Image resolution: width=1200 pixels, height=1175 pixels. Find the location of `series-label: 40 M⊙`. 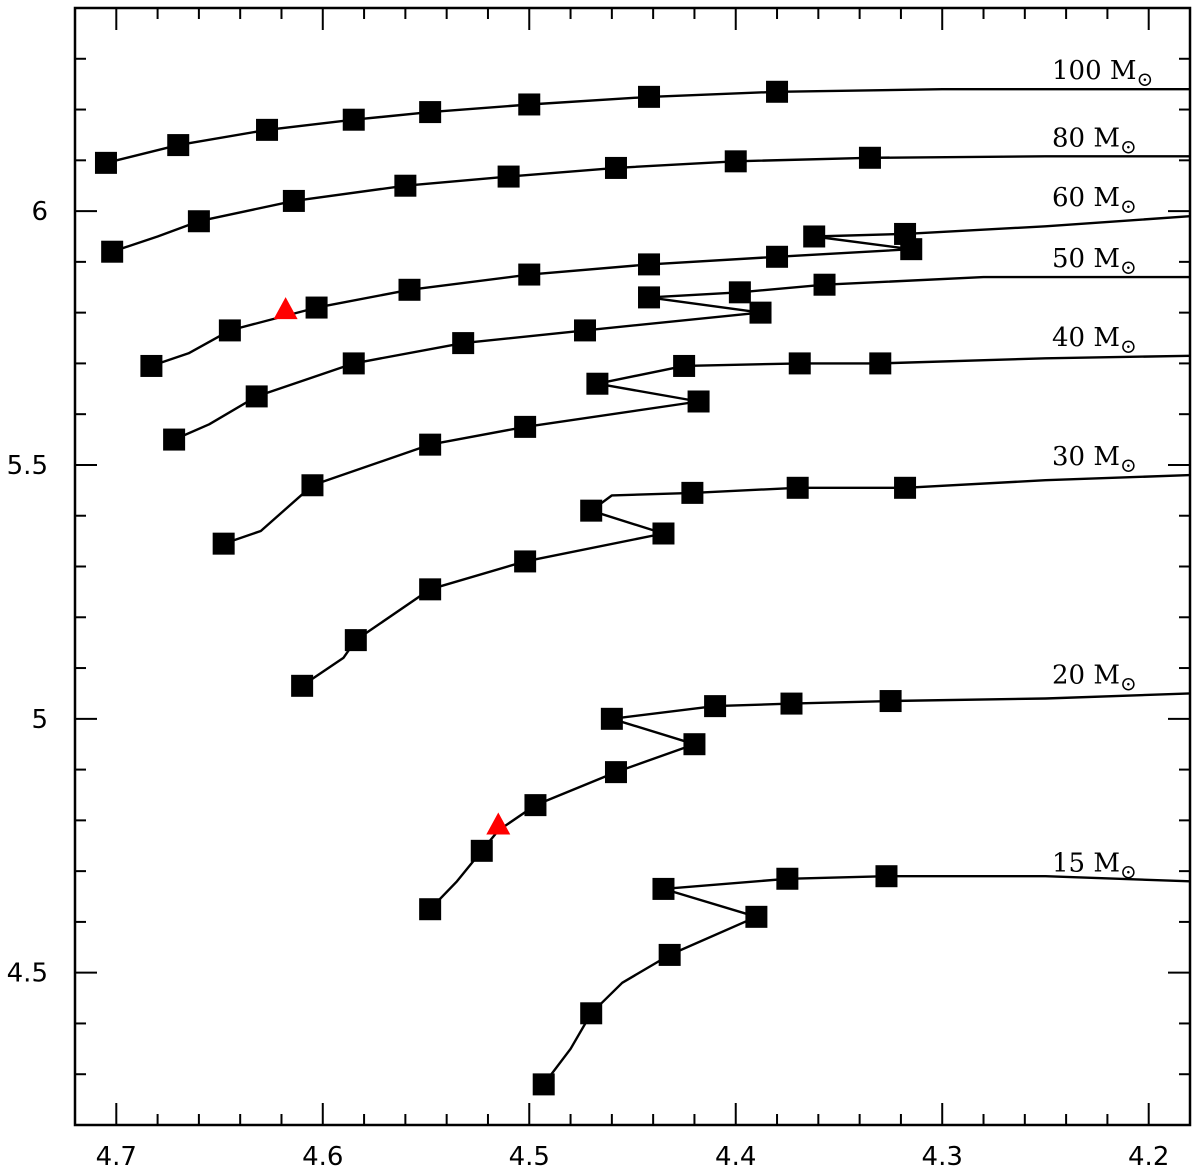

series-label: 40 M⊙ is located at coordinates (1094, 340).